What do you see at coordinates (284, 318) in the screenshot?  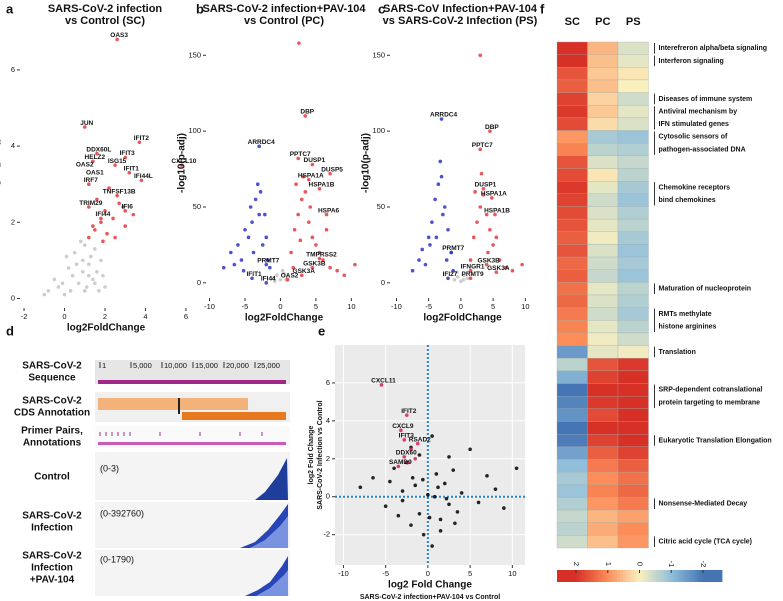 I see `x-axis-label: log2FoldChange` at bounding box center [284, 318].